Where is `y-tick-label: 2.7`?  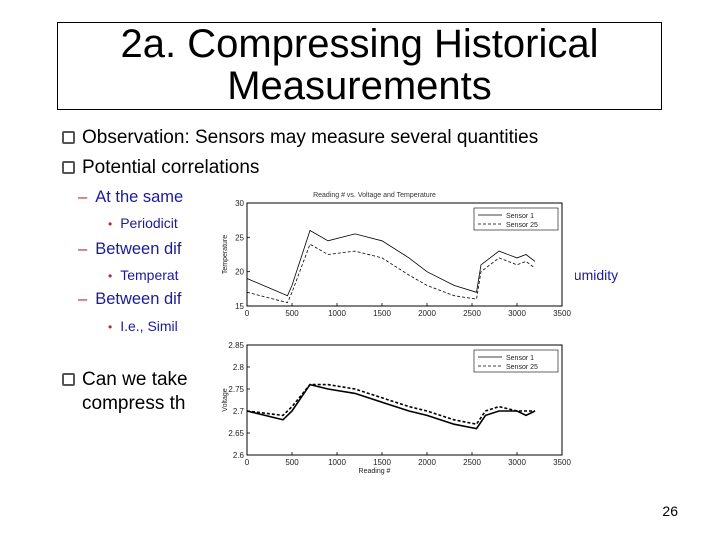
y-tick-label: 2.7 is located at coordinates (239, 411).